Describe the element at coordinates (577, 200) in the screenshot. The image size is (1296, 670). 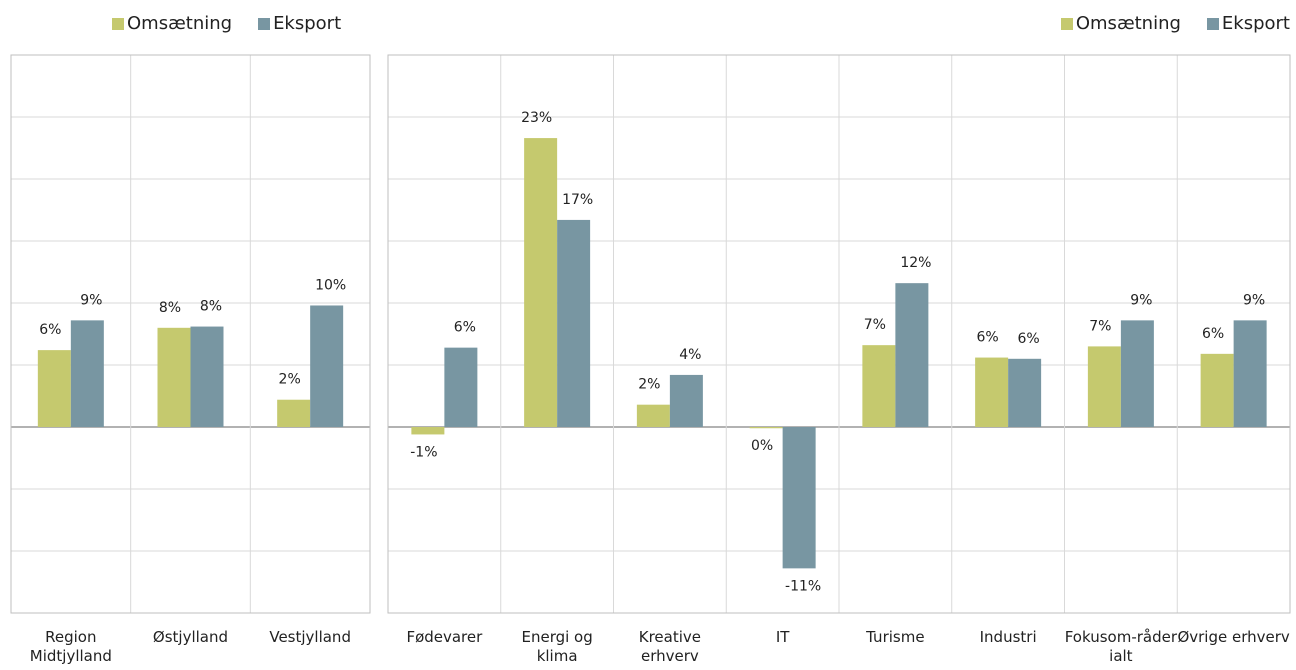
I see `data-label: 17%` at that location.